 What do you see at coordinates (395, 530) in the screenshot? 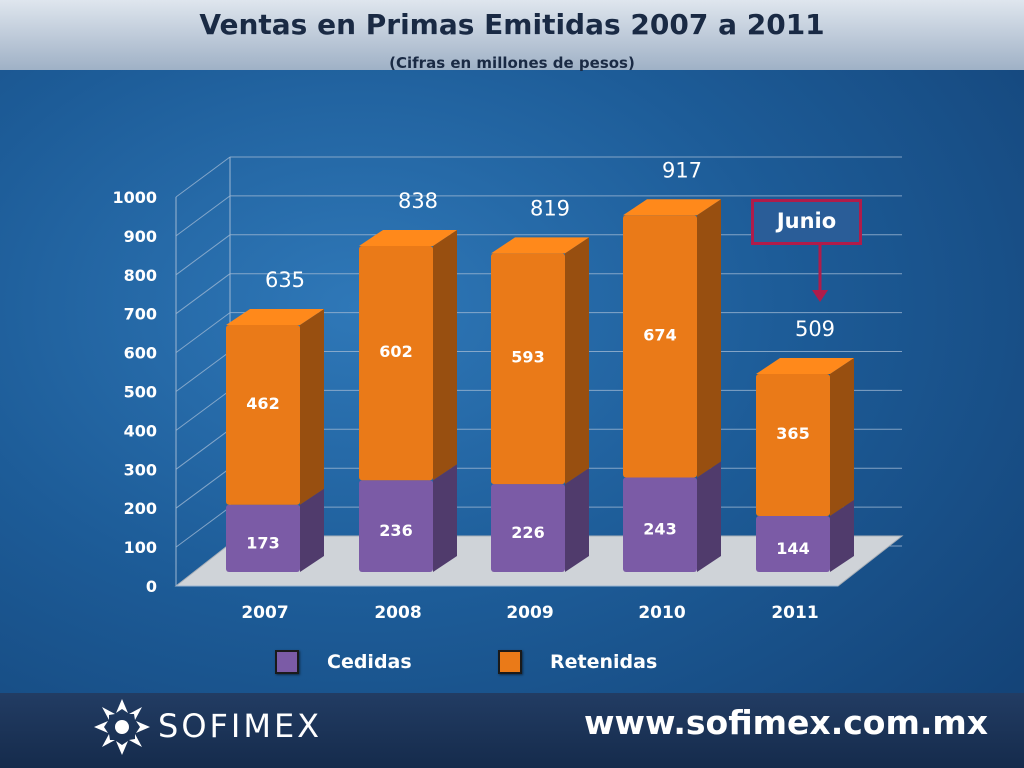
I see `data-label: 236` at bounding box center [395, 530].